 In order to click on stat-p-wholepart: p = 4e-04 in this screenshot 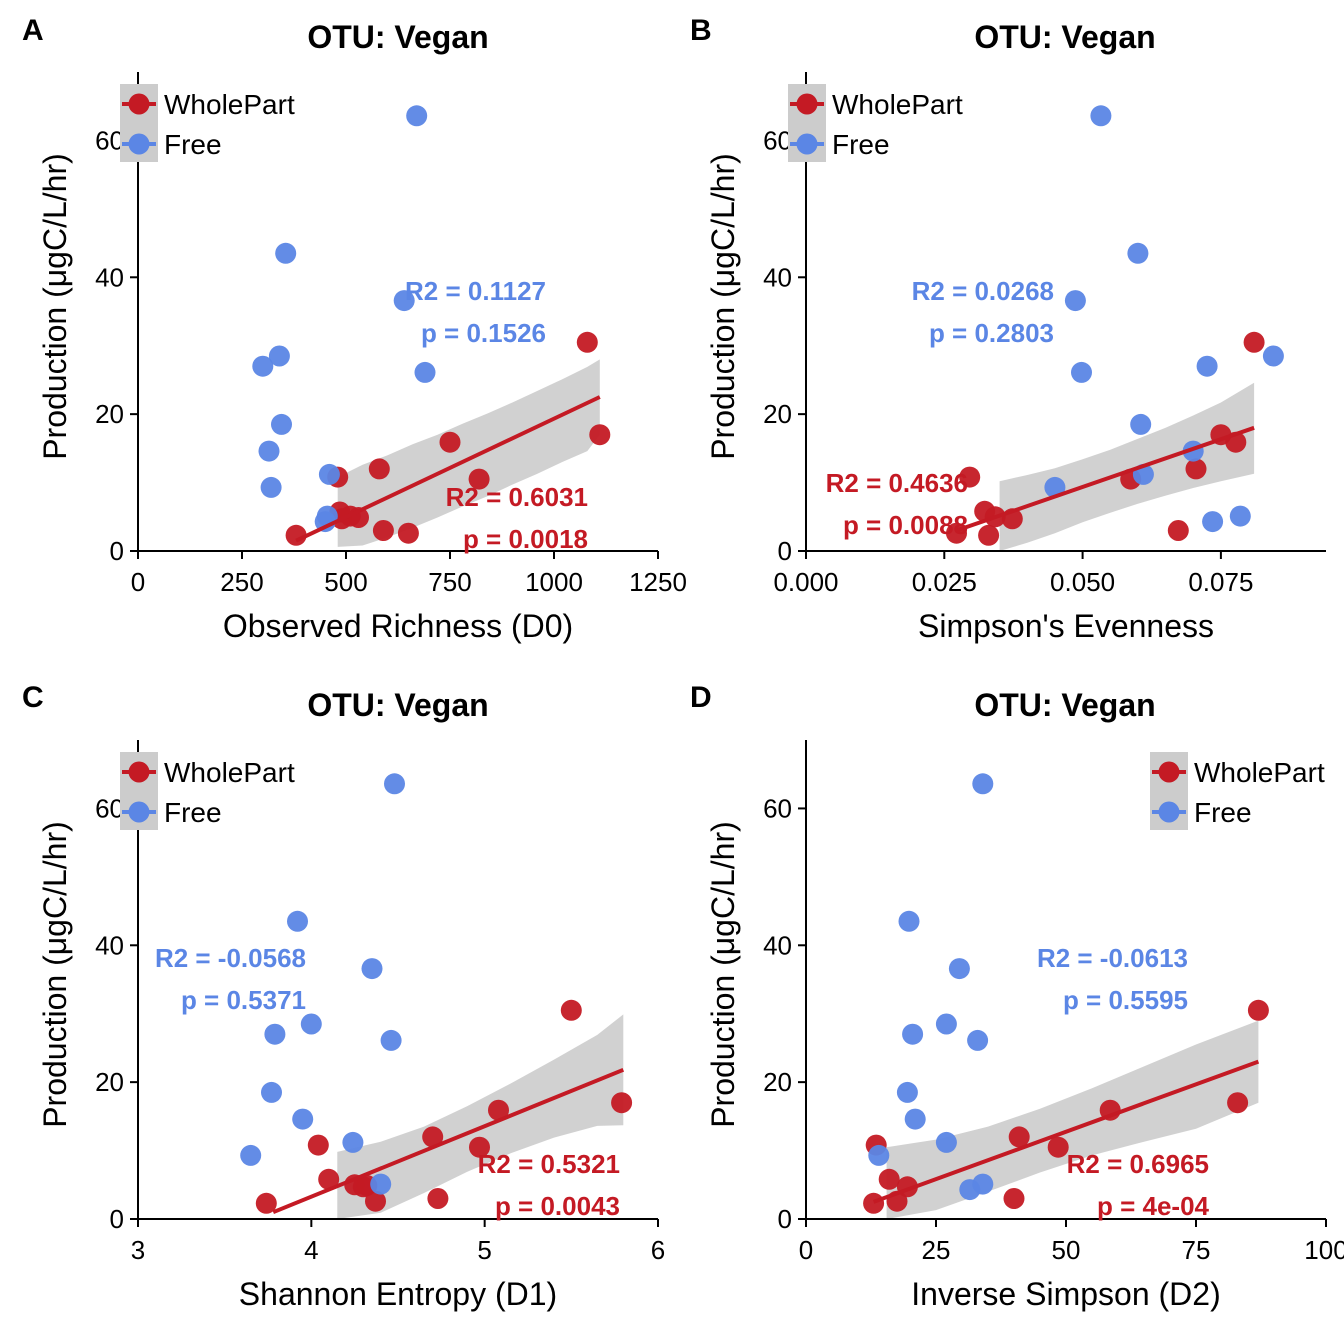, I will do `click(1153, 1206)`.